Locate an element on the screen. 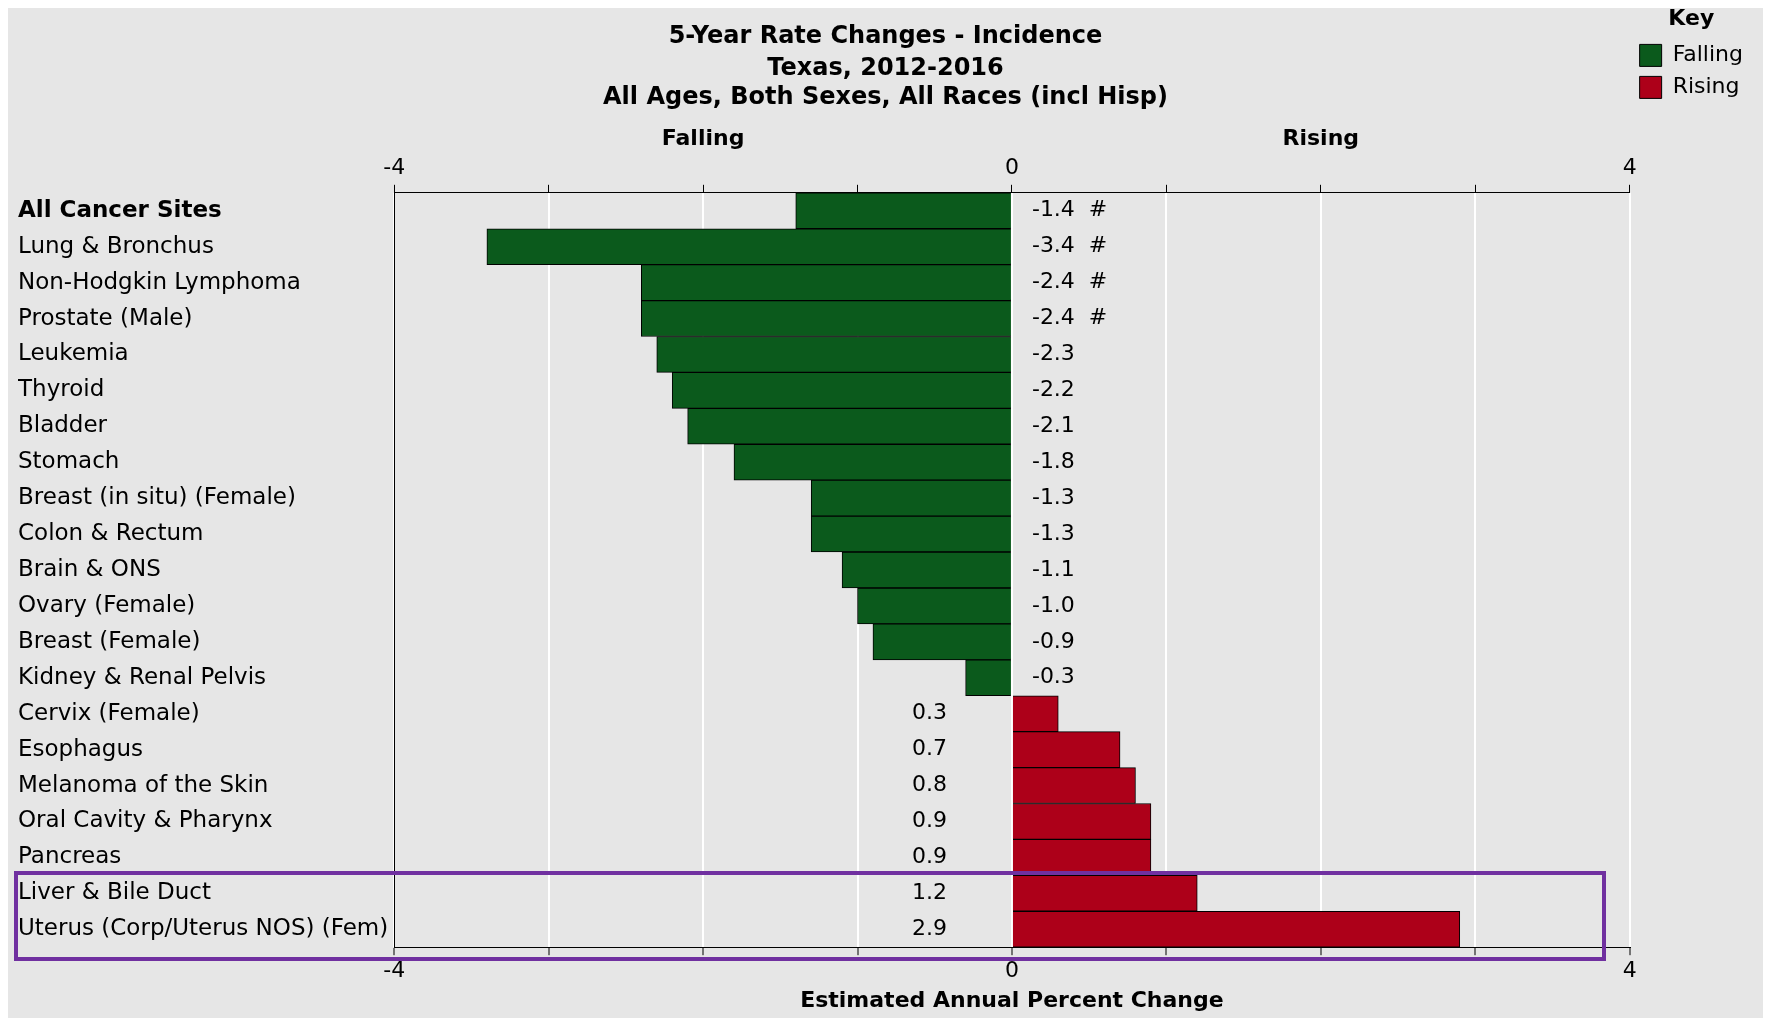 This screenshot has height=1035, width=1775. data-label: 0.8 is located at coordinates (929, 784).